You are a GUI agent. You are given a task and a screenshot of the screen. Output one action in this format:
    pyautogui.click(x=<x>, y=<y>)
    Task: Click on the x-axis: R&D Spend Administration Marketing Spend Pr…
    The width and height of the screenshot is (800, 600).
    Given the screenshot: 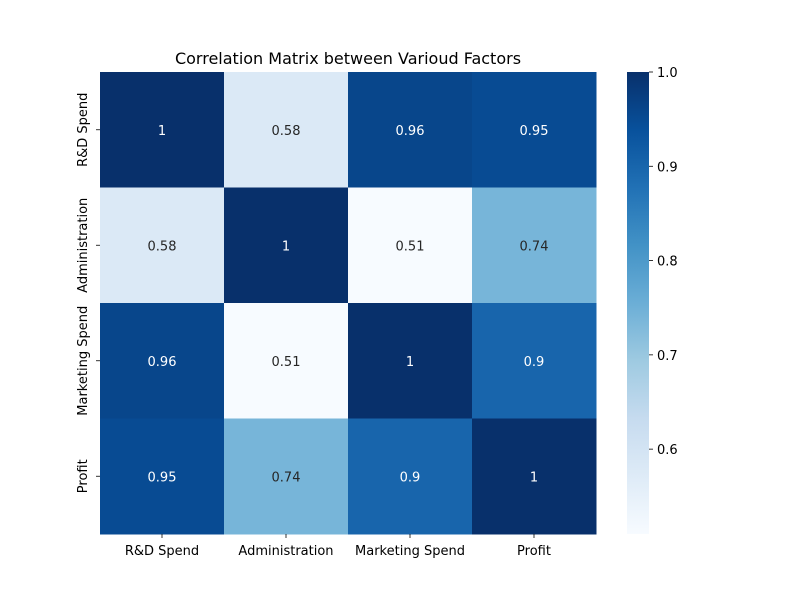 What is the action you would take?
    pyautogui.click(x=338, y=546)
    